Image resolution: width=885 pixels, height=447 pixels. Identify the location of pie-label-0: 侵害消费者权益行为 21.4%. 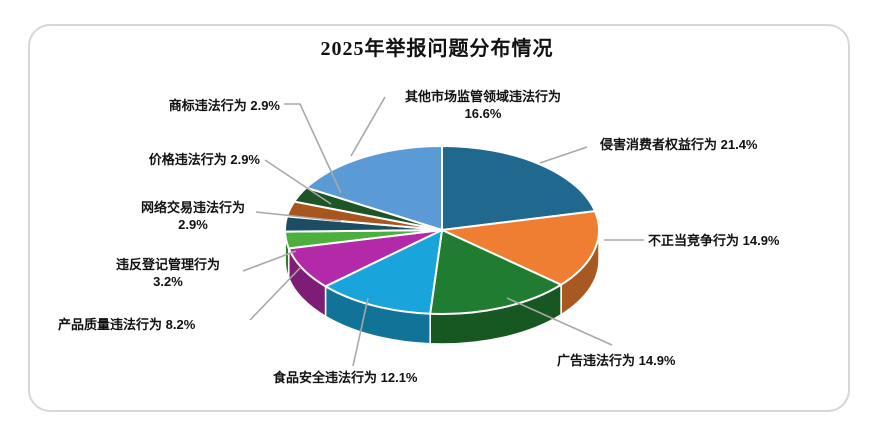
(679, 144).